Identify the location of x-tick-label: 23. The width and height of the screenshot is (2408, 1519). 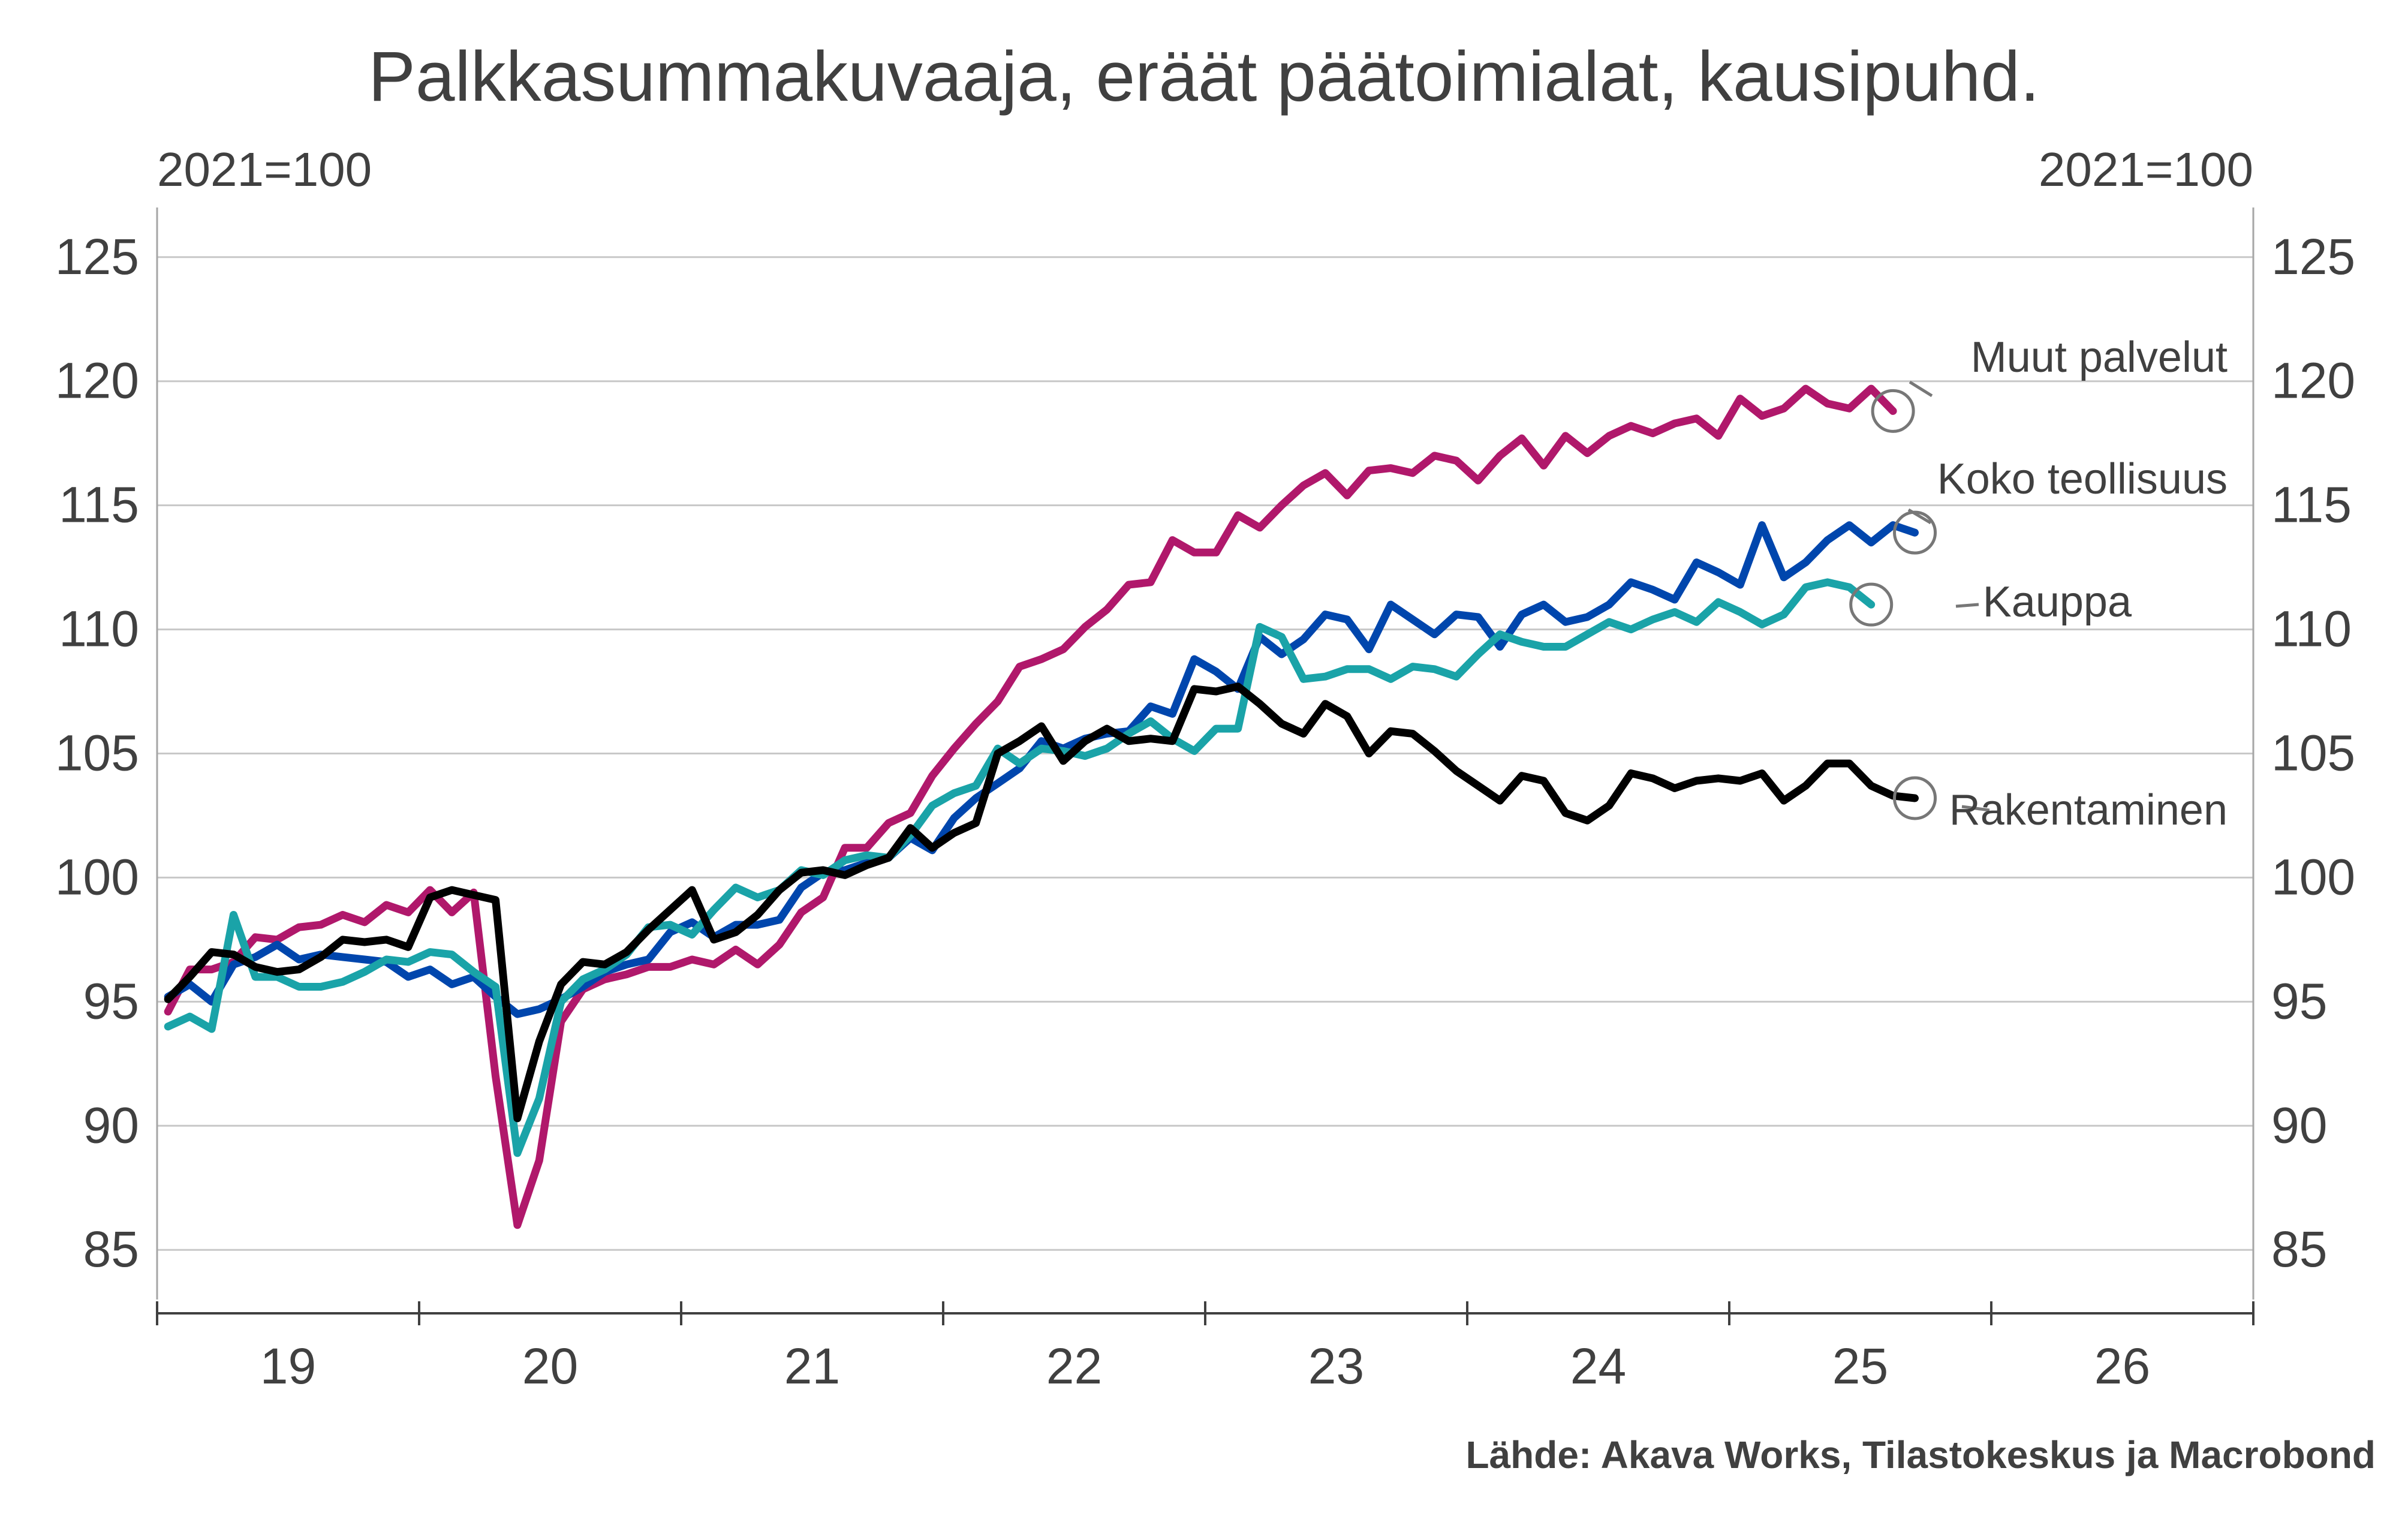
(1336, 1366).